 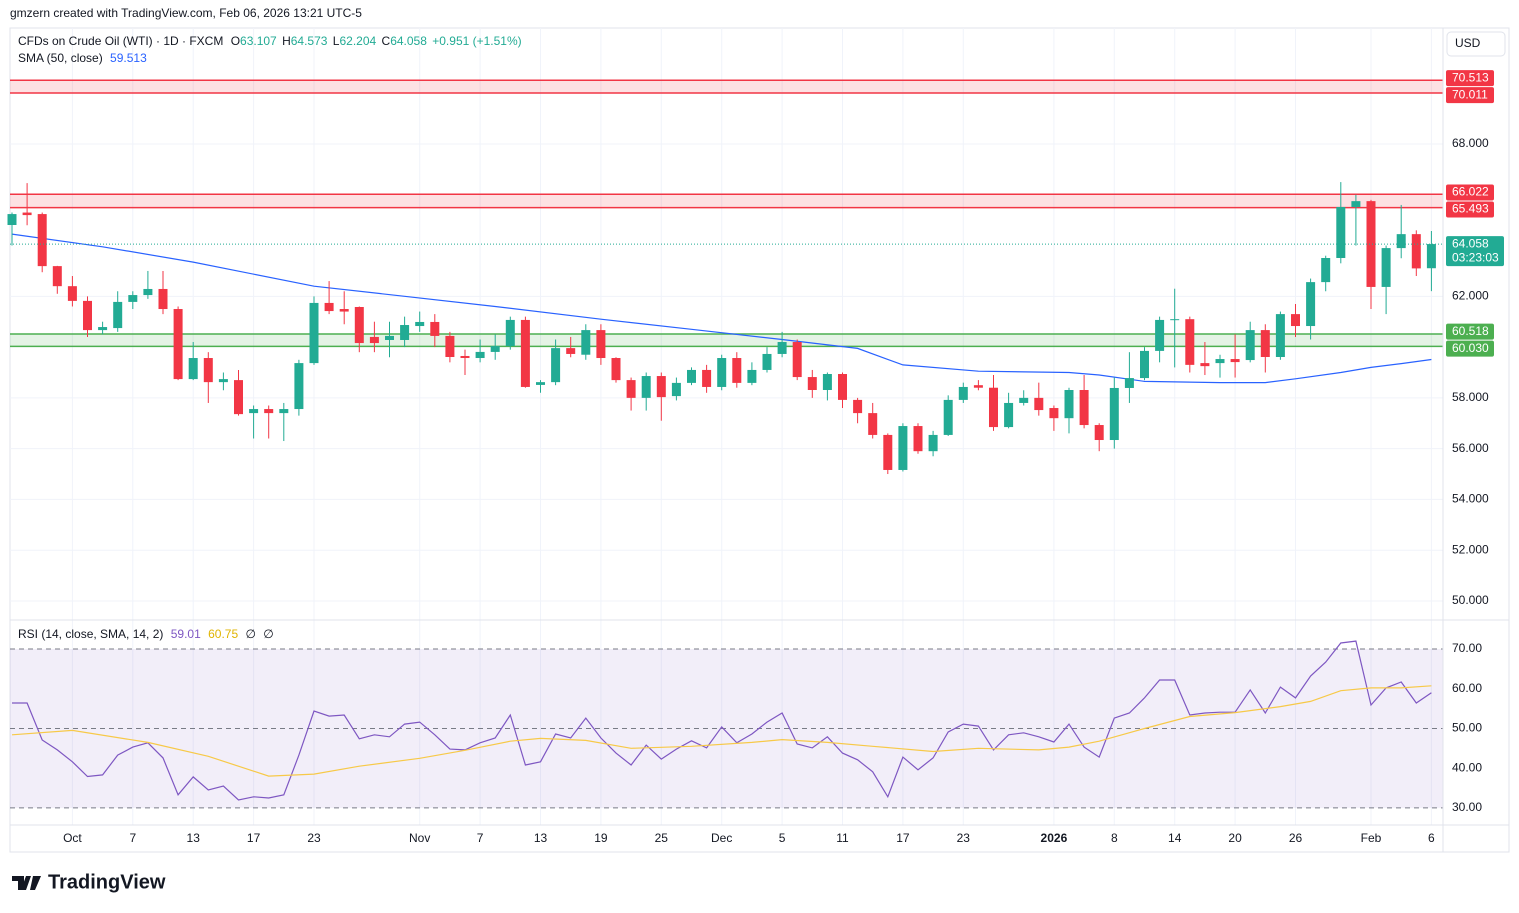 I want to click on ohlc-value: 63.107, so click(x=258, y=41).